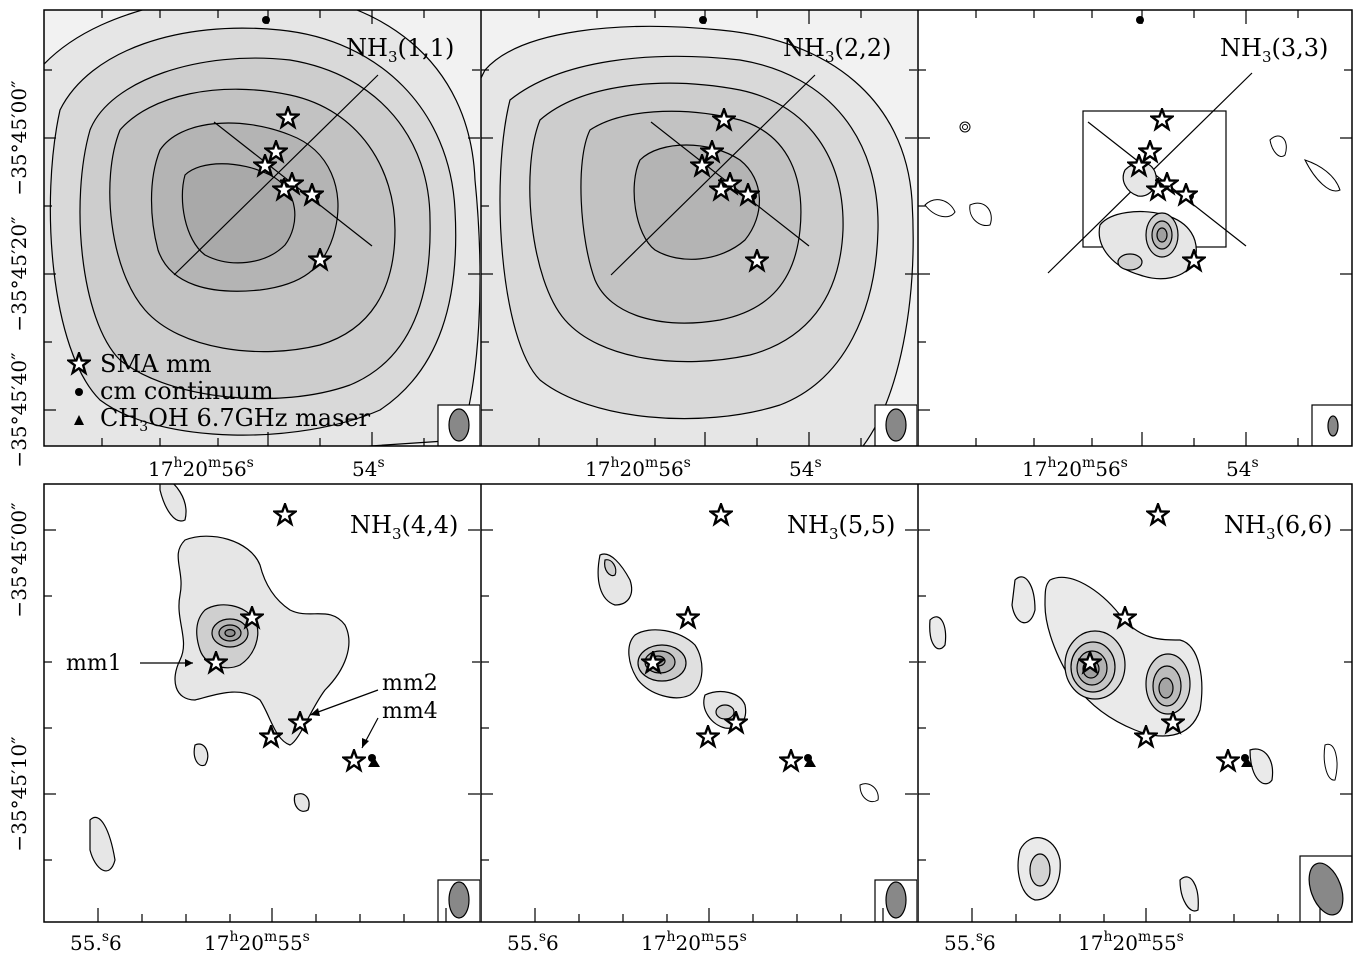  Describe the element at coordinates (1135, 228) in the screenshot. I see `panel-nh3-33: NH3(3,3)` at that location.